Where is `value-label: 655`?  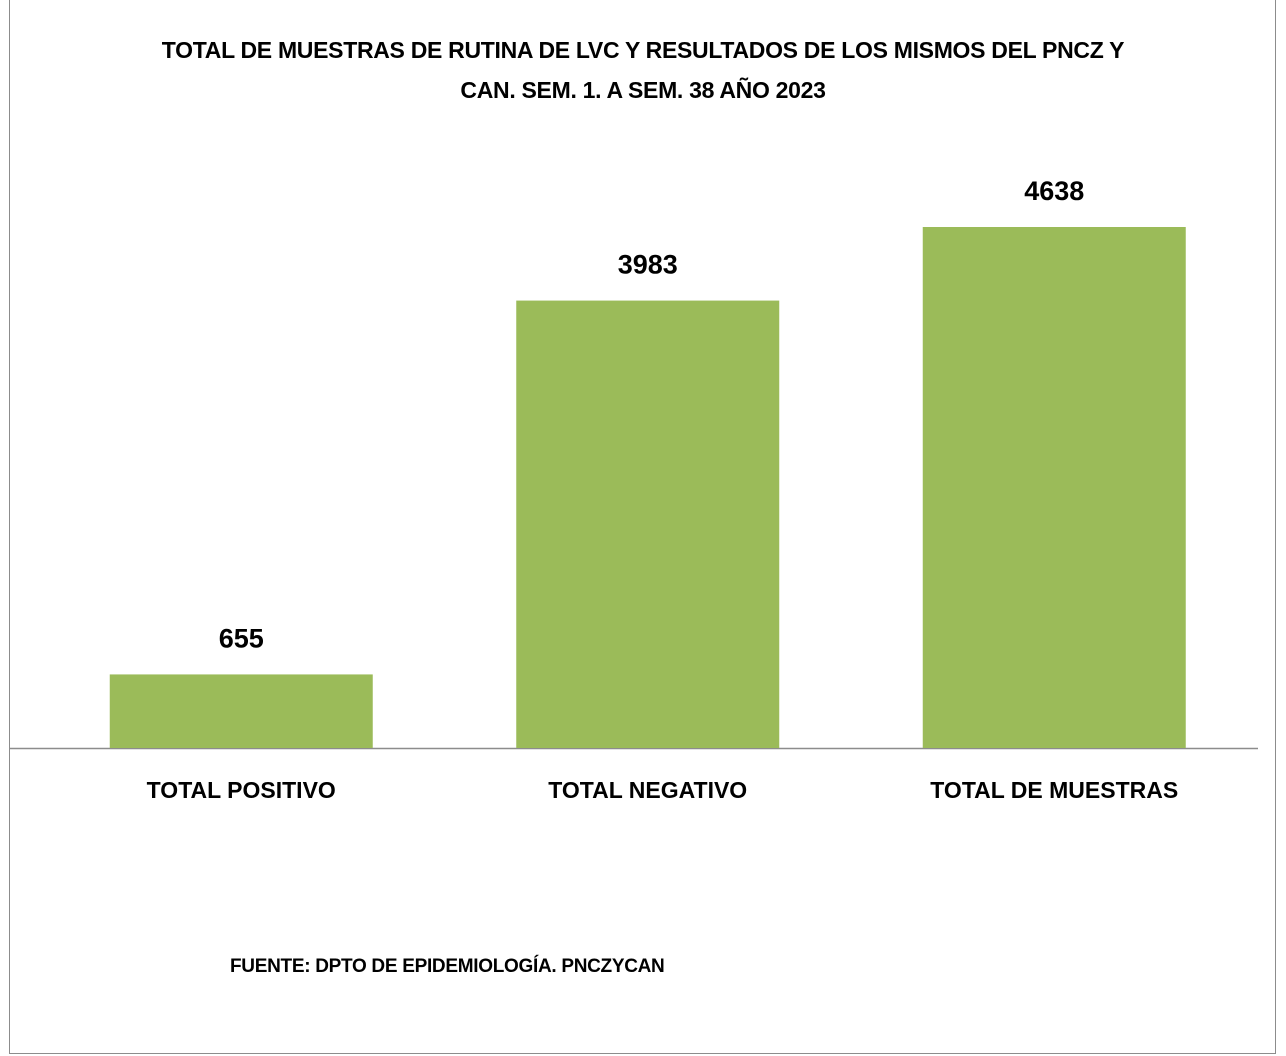 value-label: 655 is located at coordinates (241, 639).